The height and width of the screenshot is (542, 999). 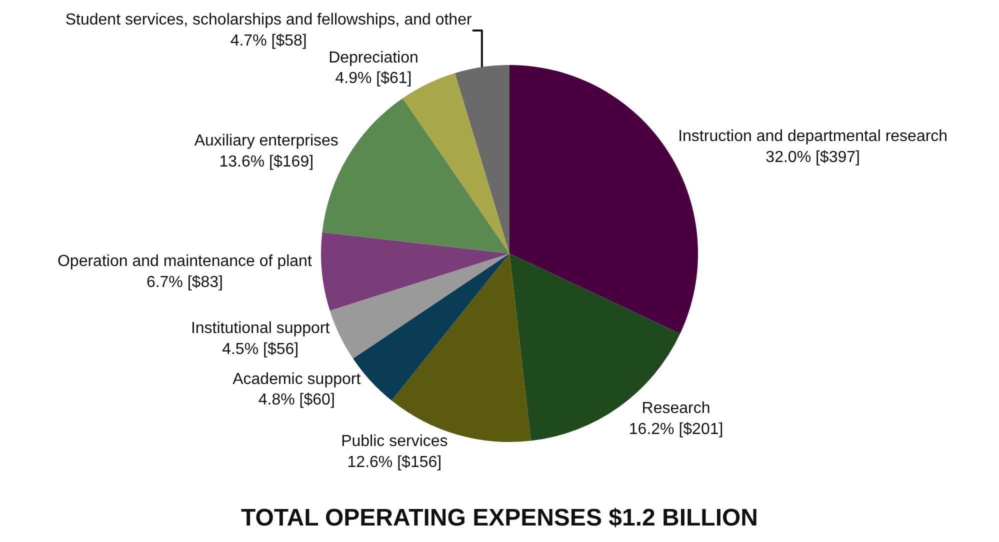 I want to click on data-label: 12.6% [$156], so click(x=394, y=462).